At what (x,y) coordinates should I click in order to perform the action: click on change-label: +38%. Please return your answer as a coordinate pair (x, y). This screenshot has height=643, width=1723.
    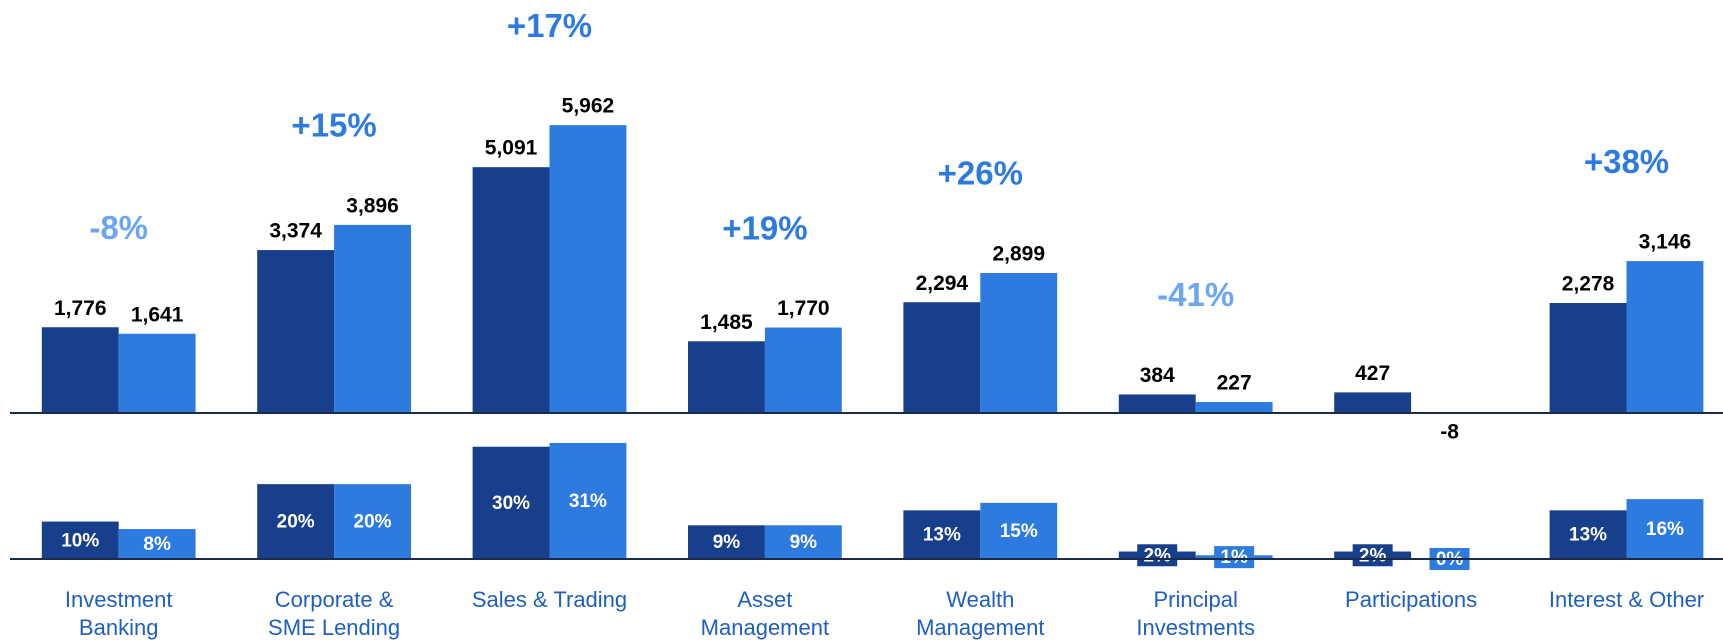
    Looking at the image, I should click on (1626, 161).